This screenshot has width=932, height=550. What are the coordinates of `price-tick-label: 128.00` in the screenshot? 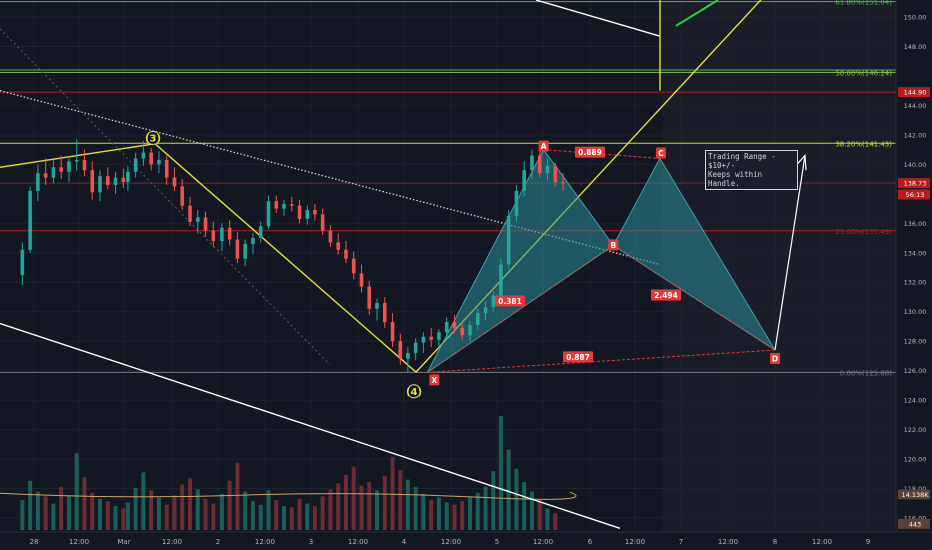 It's located at (915, 342).